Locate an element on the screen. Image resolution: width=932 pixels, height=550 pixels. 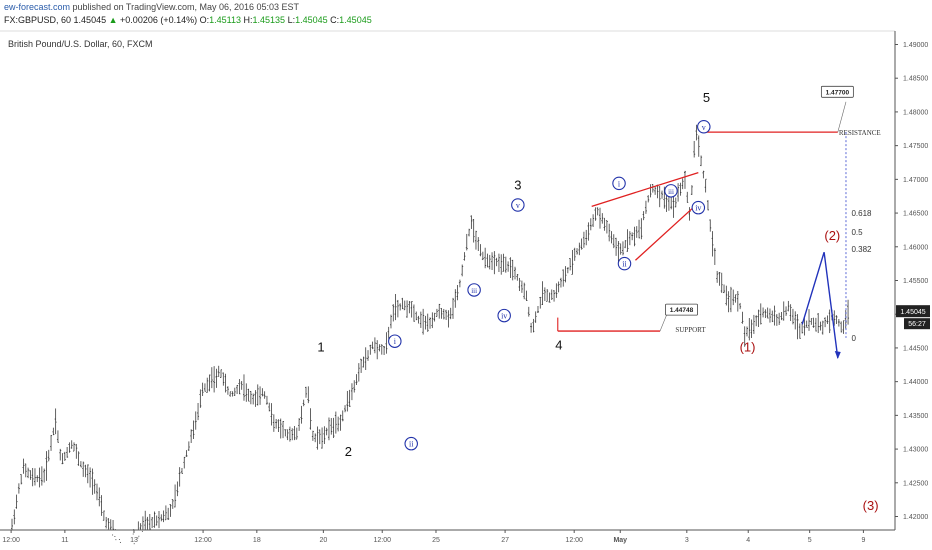
x-tick-label: 4 is located at coordinates (748, 540).